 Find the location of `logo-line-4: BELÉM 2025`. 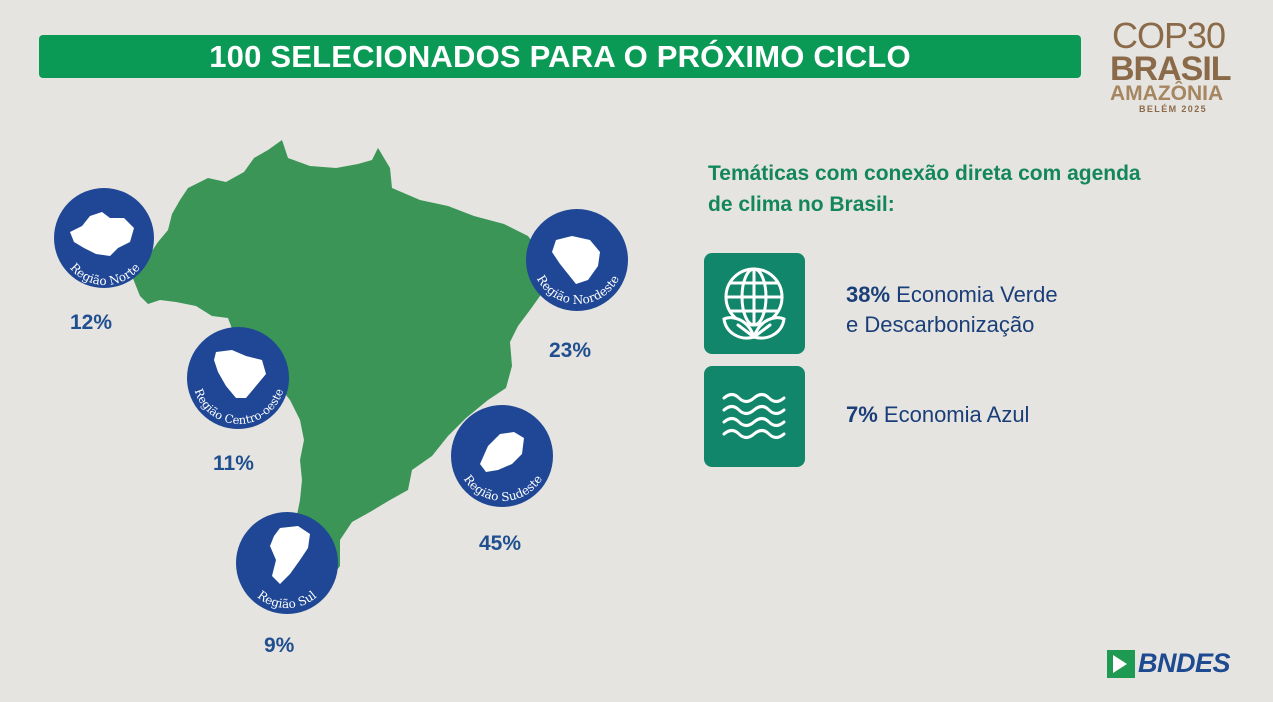

logo-line-4: BELÉM 2025 is located at coordinates (1173, 109).